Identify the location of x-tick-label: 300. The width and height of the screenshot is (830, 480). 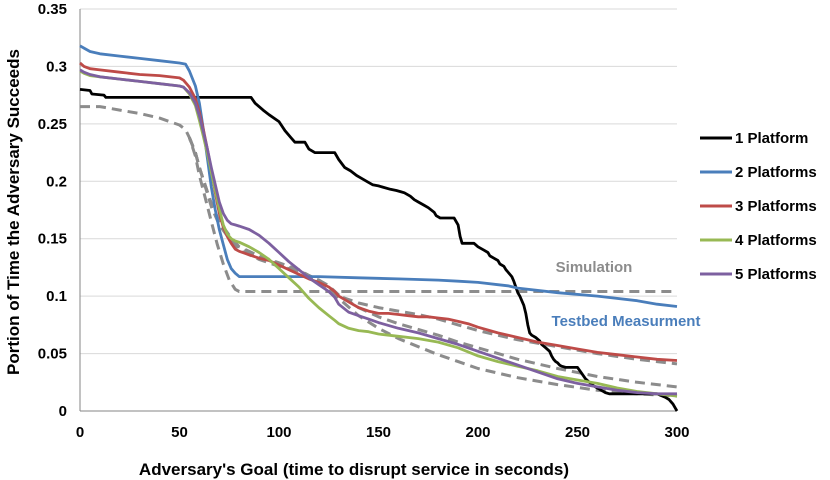
(676, 432).